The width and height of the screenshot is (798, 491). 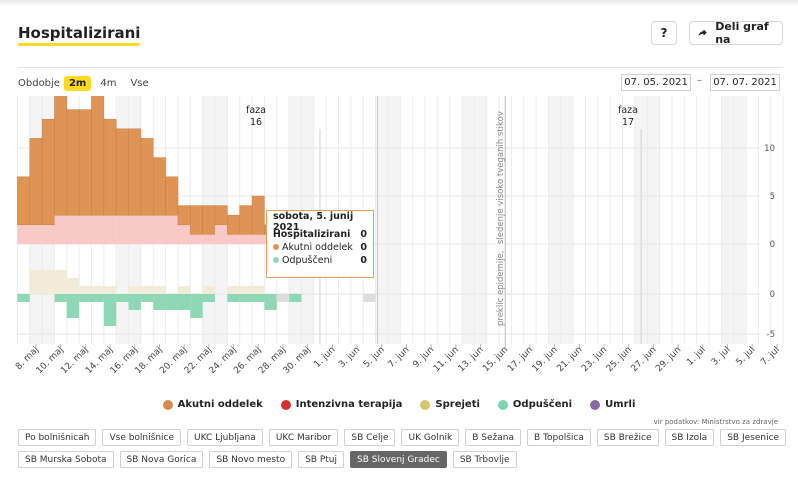 What do you see at coordinates (696, 356) in the screenshot?
I see `x-tick-label: 1. jul` at bounding box center [696, 356].